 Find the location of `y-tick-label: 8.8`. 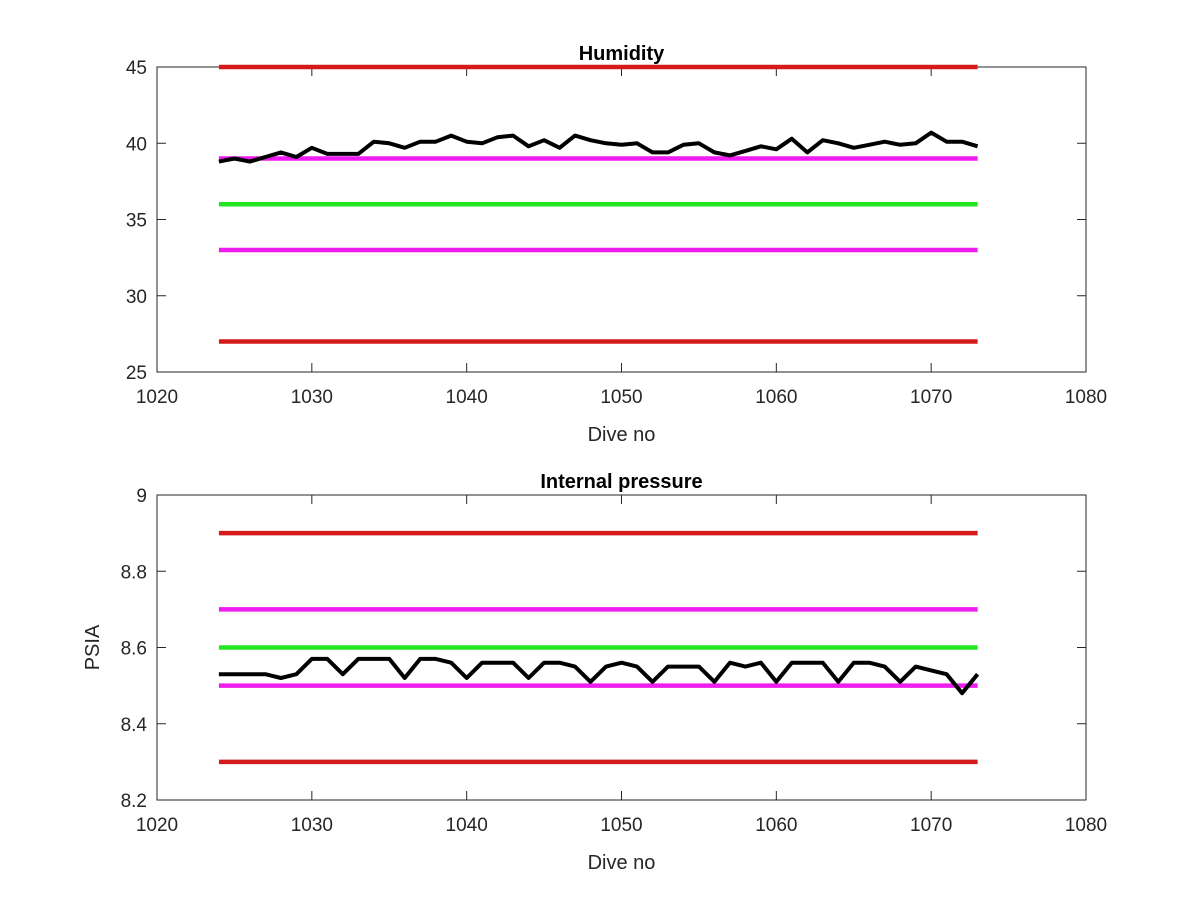

y-tick-label: 8.8 is located at coordinates (134, 572).